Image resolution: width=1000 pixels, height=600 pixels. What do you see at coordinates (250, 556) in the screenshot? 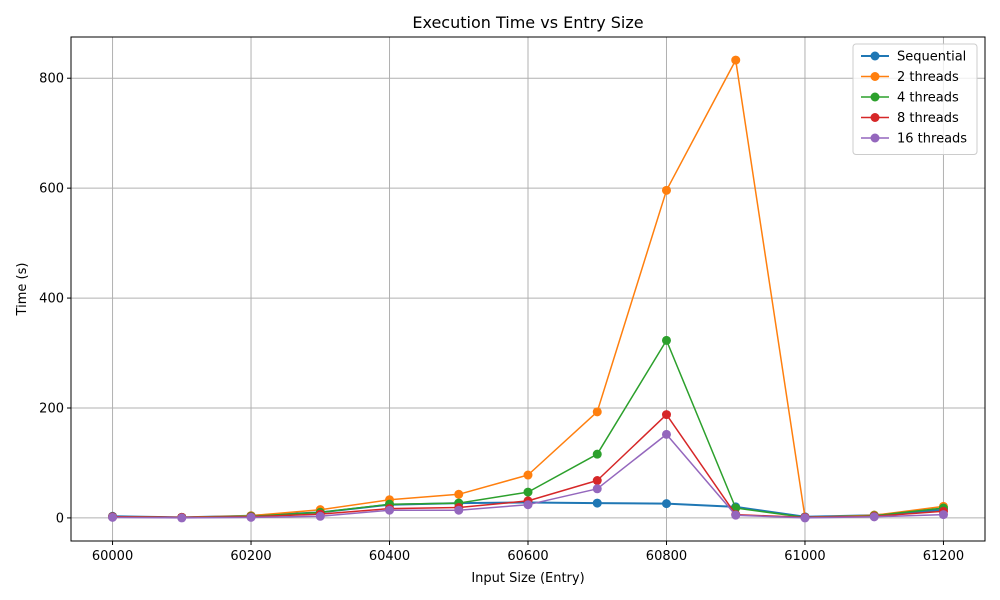
I see `x-tick-label: 60200` at bounding box center [250, 556].